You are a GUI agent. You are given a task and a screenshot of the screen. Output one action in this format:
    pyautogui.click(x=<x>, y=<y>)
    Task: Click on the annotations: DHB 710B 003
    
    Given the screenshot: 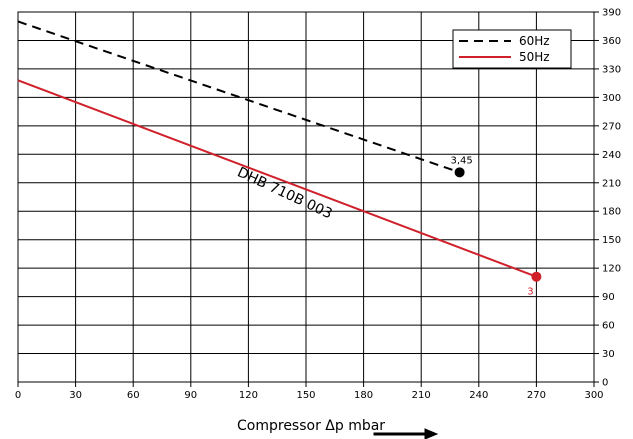 What is the action you would take?
    pyautogui.click(x=285, y=193)
    